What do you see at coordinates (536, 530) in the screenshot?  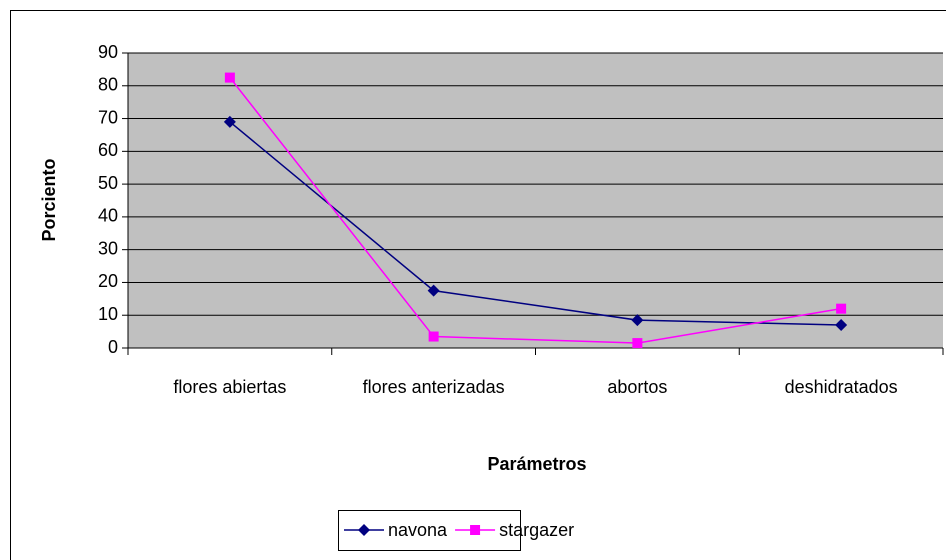 I see `legend-label: stargazer` at bounding box center [536, 530].